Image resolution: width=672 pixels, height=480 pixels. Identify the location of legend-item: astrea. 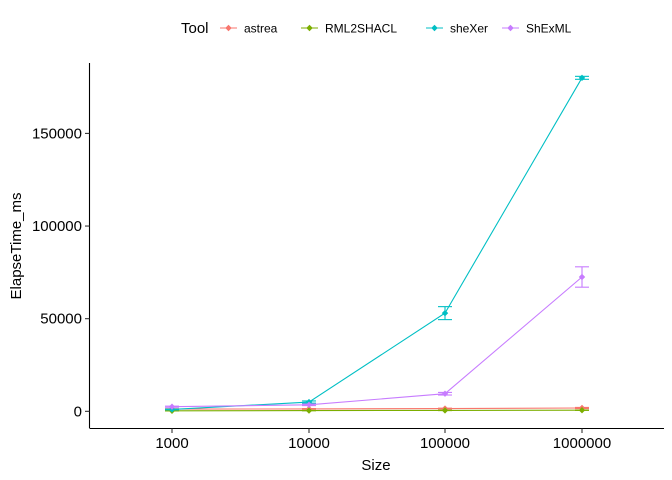
(249, 29).